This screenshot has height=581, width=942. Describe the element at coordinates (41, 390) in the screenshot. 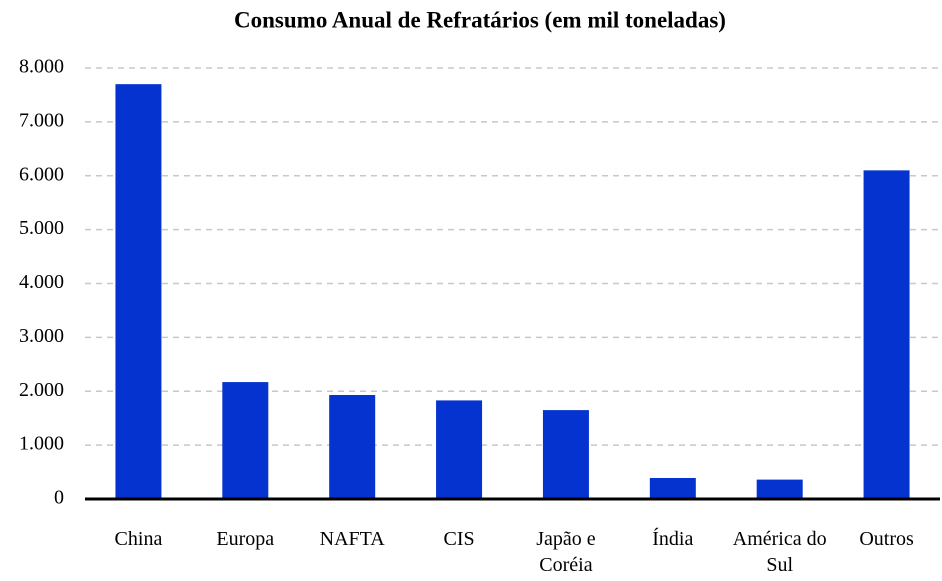

I see `y-tick-label: 2.000` at that location.